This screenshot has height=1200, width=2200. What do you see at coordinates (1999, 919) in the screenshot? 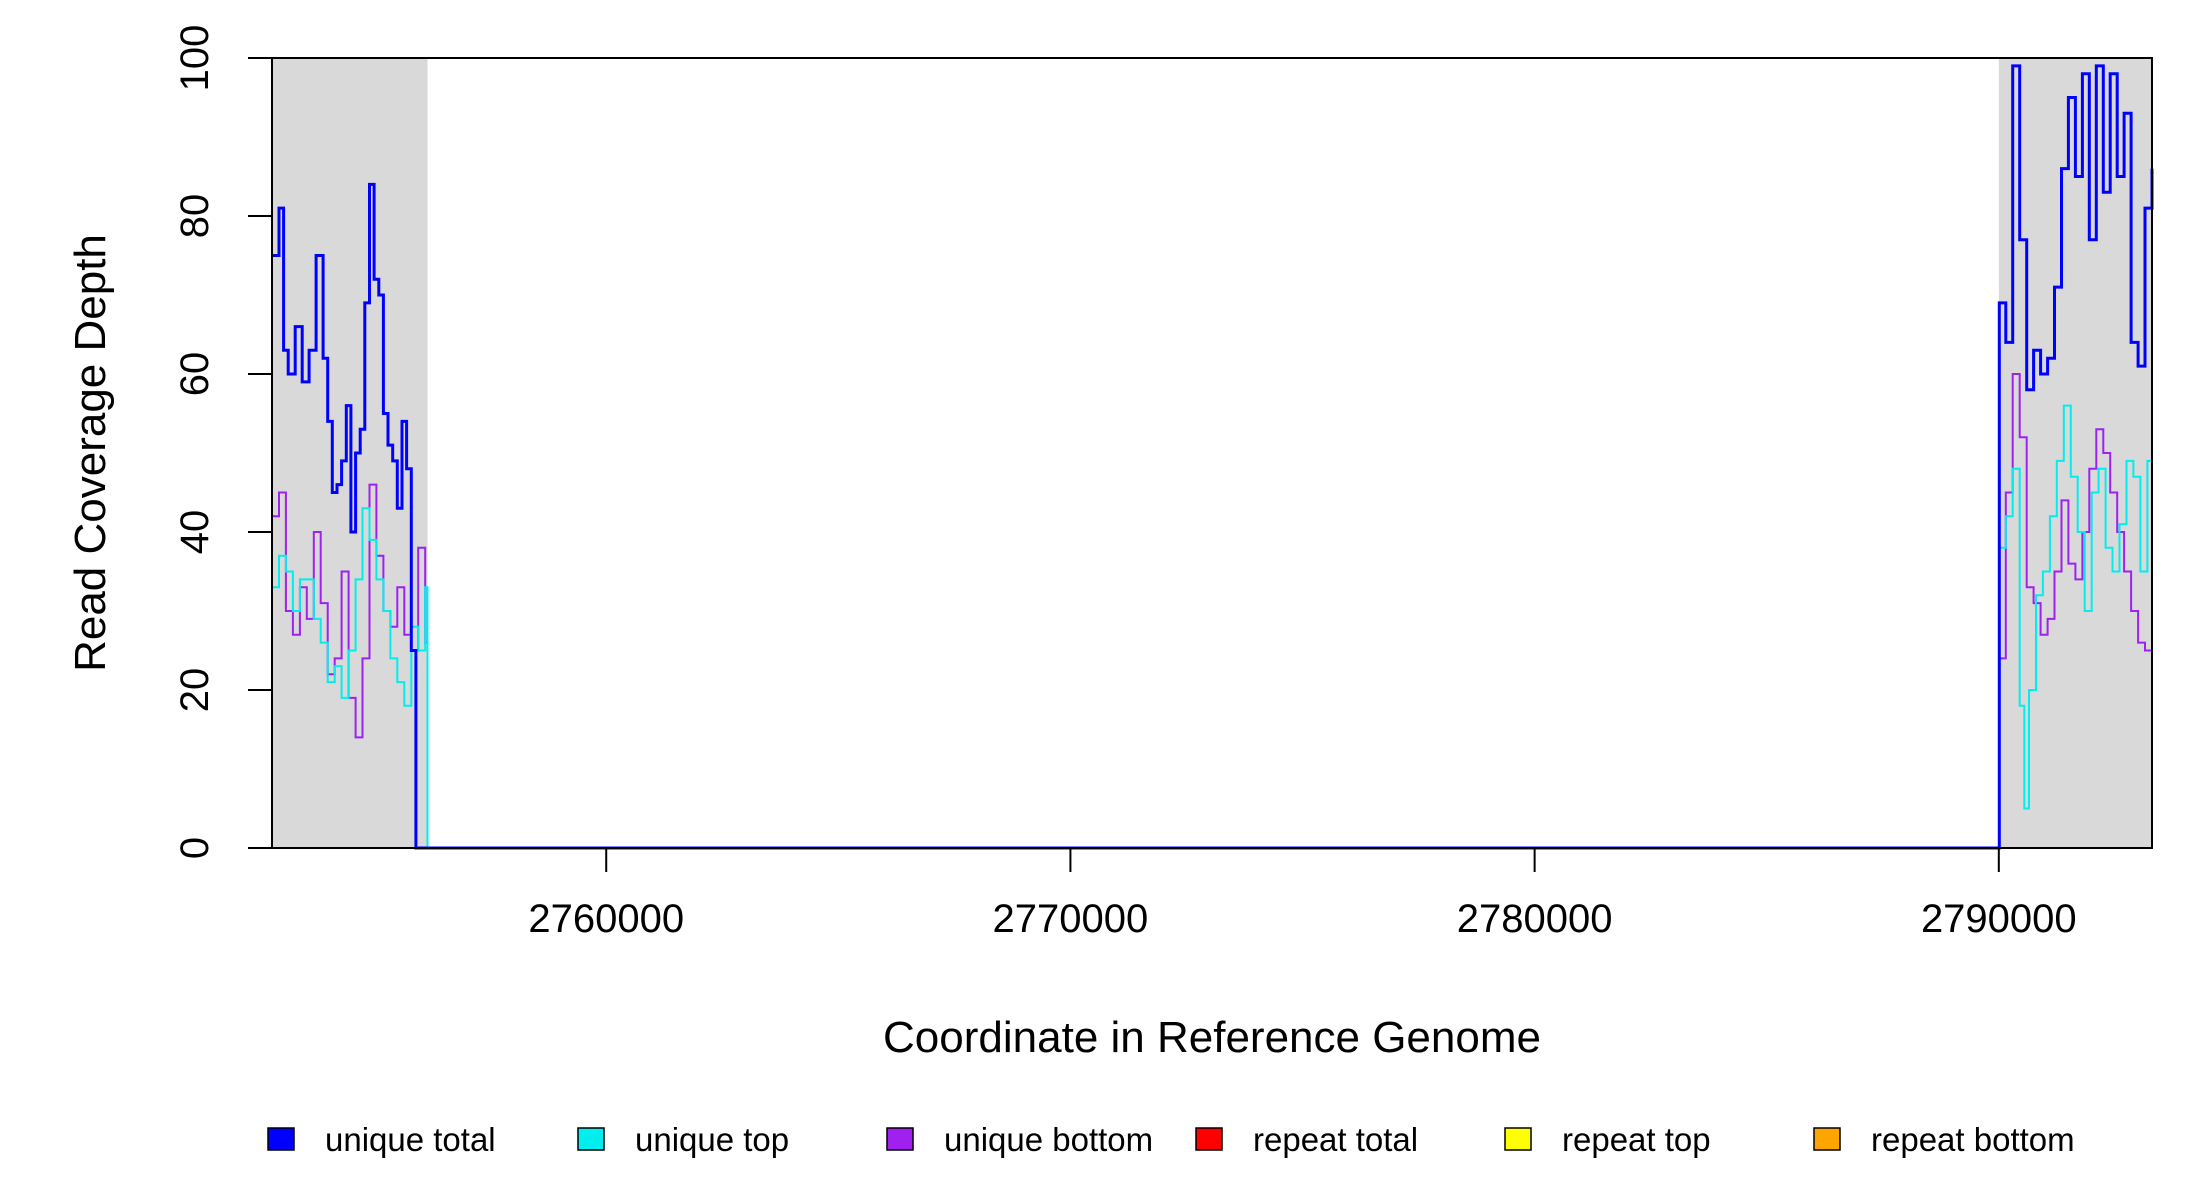
I see `x-tick-label: 2790000` at bounding box center [1999, 919].